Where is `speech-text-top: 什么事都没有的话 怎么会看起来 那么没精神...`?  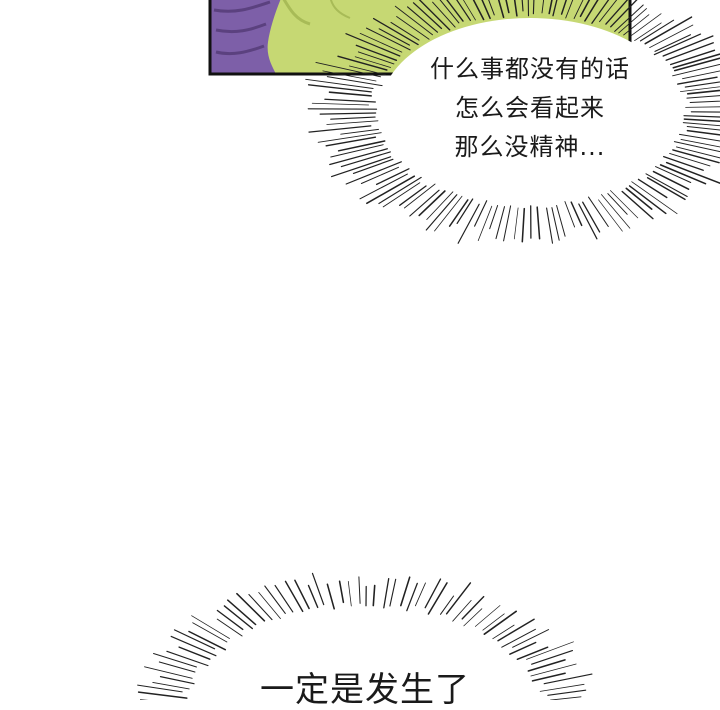
speech-text-top: 什么事都没有的话 怎么会看起来 那么没精神... is located at coordinates (530, 108).